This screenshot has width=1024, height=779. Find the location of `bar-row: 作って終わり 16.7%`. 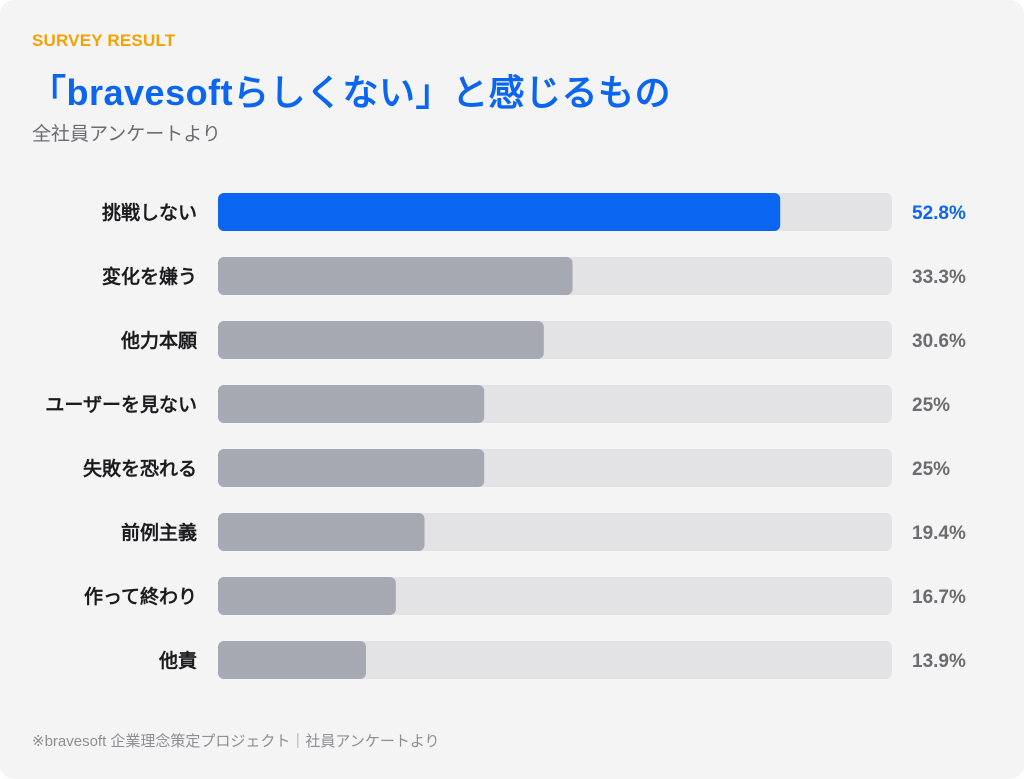

bar-row: 作って終わり 16.7% is located at coordinates (525, 596).